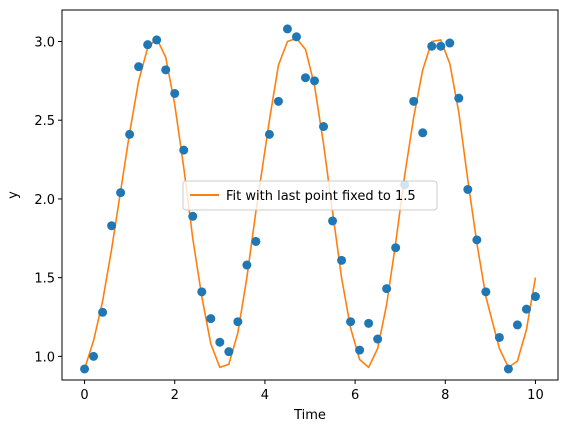  I want to click on y-tick-label: 1.0, so click(44, 357).